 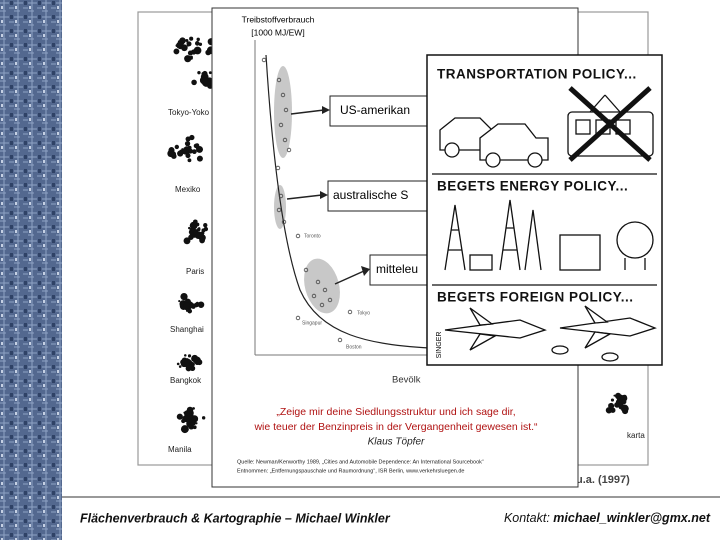 I want to click on cartoon-signature: SINGER, so click(x=439, y=345).